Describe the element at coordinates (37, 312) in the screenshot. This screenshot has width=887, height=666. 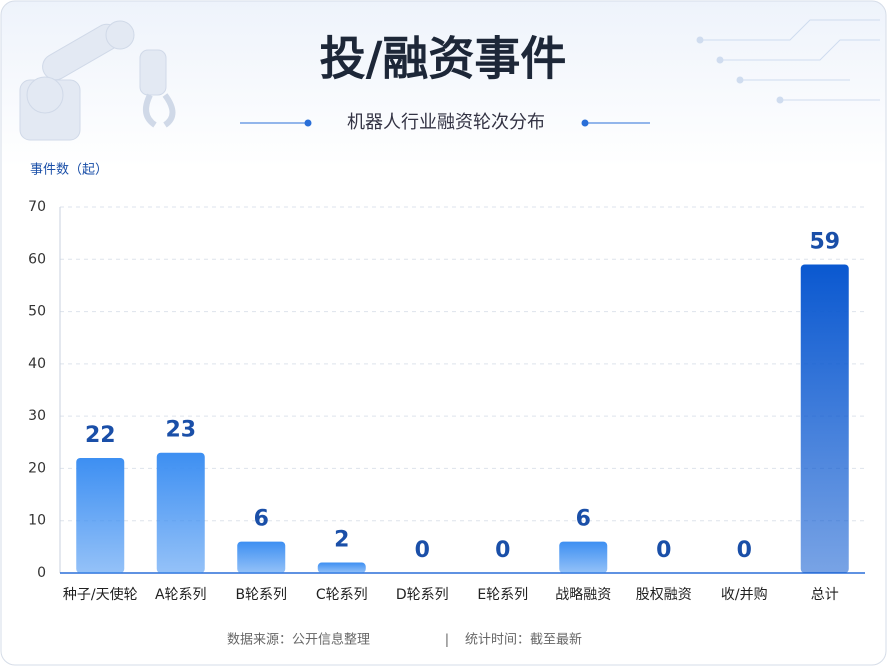
I see `y-tick-label: 50` at that location.